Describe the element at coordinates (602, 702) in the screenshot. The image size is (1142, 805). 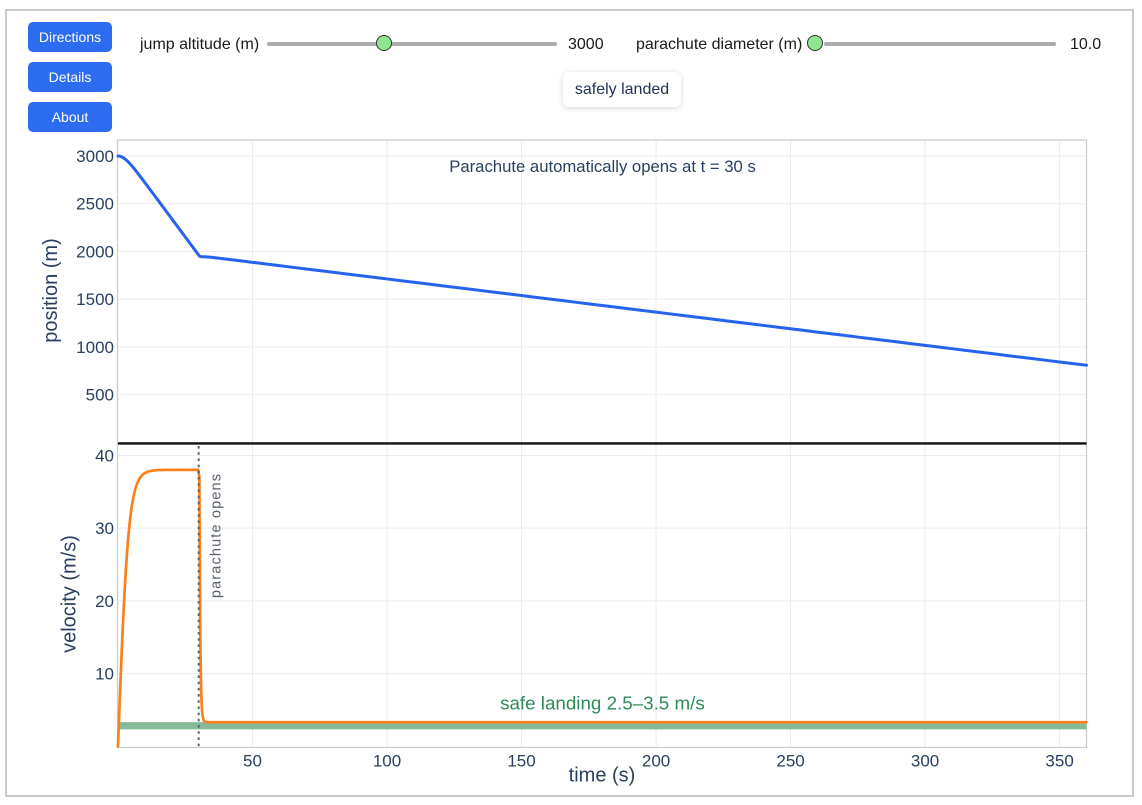
I see `svg-text: safe landing 2.5–3.5 m/s` at that location.